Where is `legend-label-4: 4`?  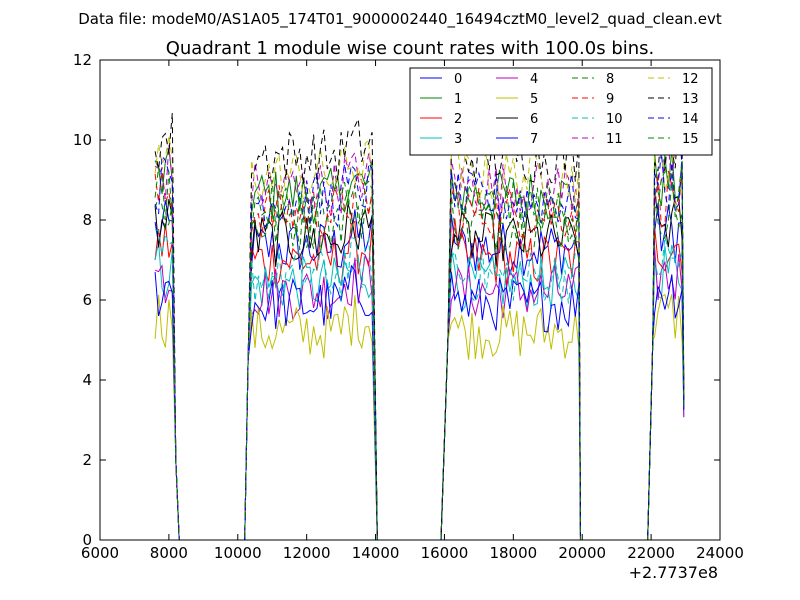
legend-label-4: 4 is located at coordinates (534, 79).